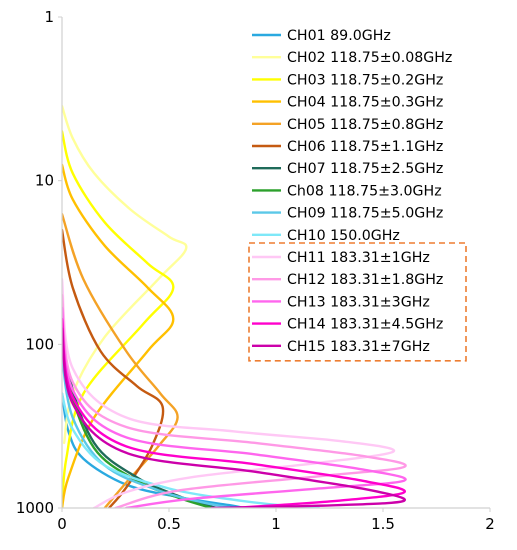 The image size is (517, 550). Describe the element at coordinates (62, 524) in the screenshot. I see `x-tick-label: 0` at that location.